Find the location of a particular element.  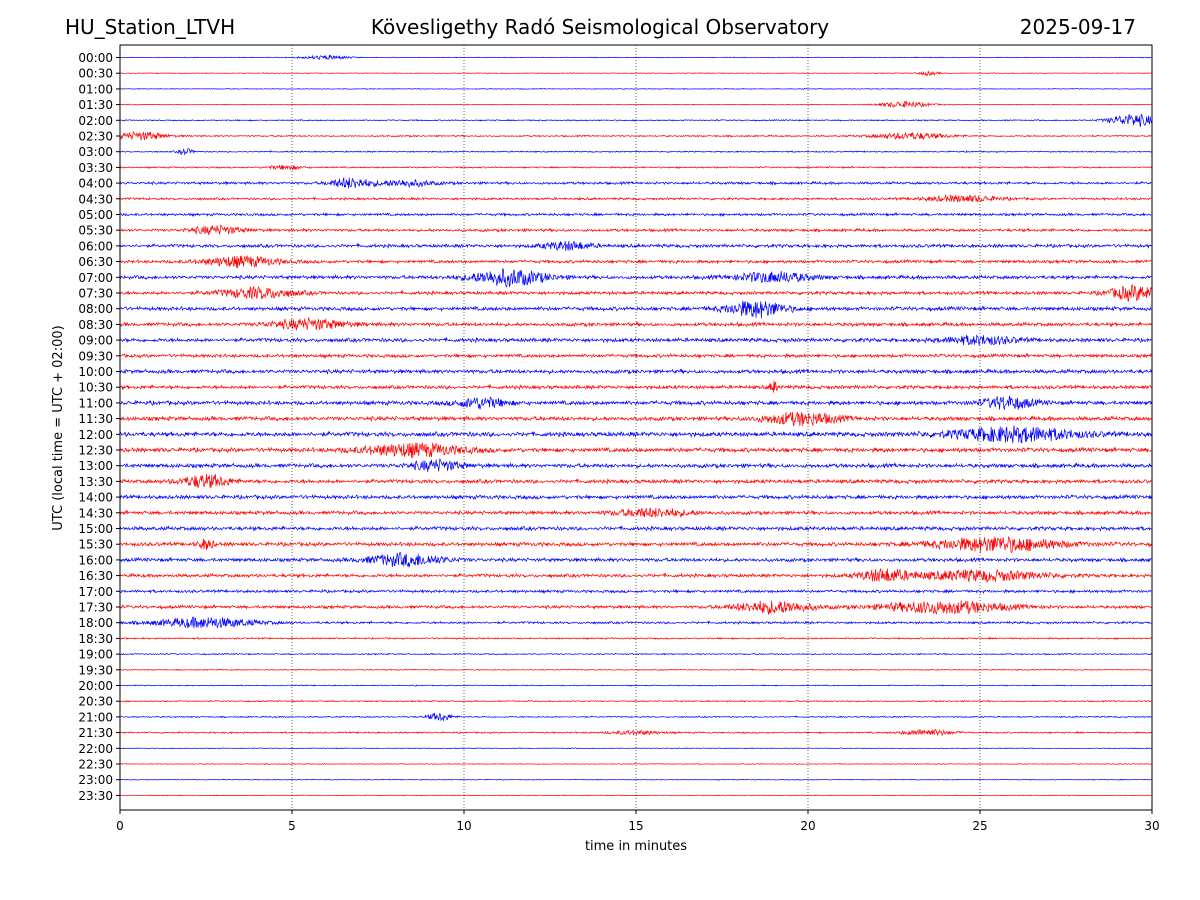

trace-2030 is located at coordinates (635, 701).